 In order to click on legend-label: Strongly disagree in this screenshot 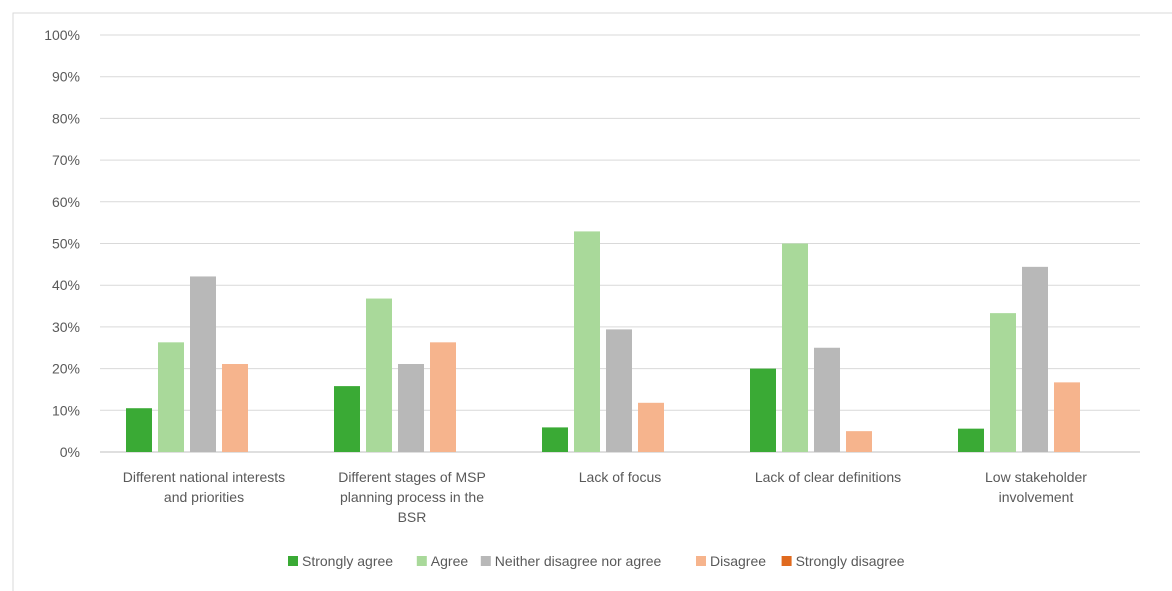, I will do `click(850, 561)`.